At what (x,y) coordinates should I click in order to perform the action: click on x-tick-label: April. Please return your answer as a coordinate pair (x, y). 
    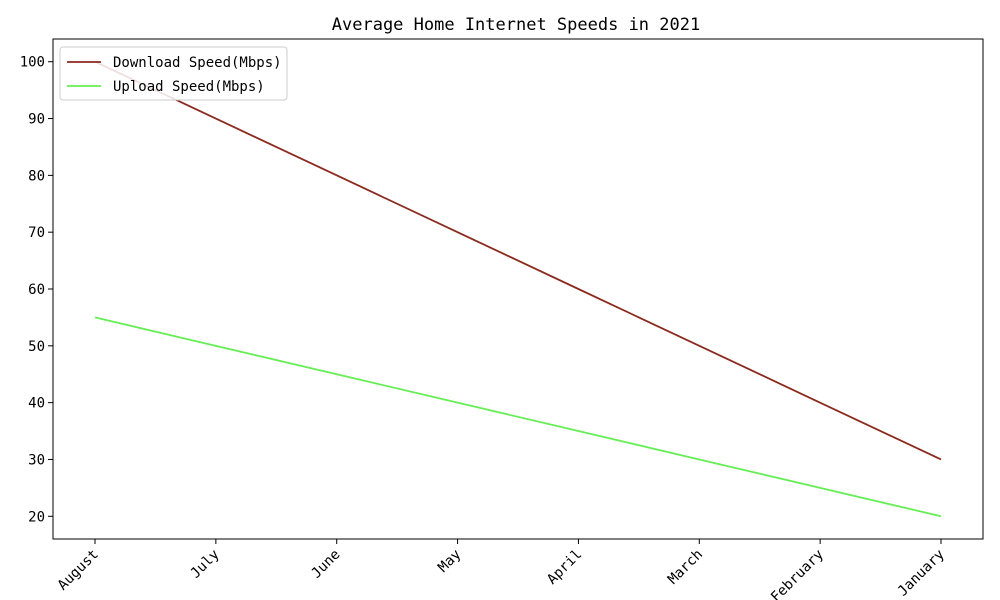
    Looking at the image, I should click on (564, 567).